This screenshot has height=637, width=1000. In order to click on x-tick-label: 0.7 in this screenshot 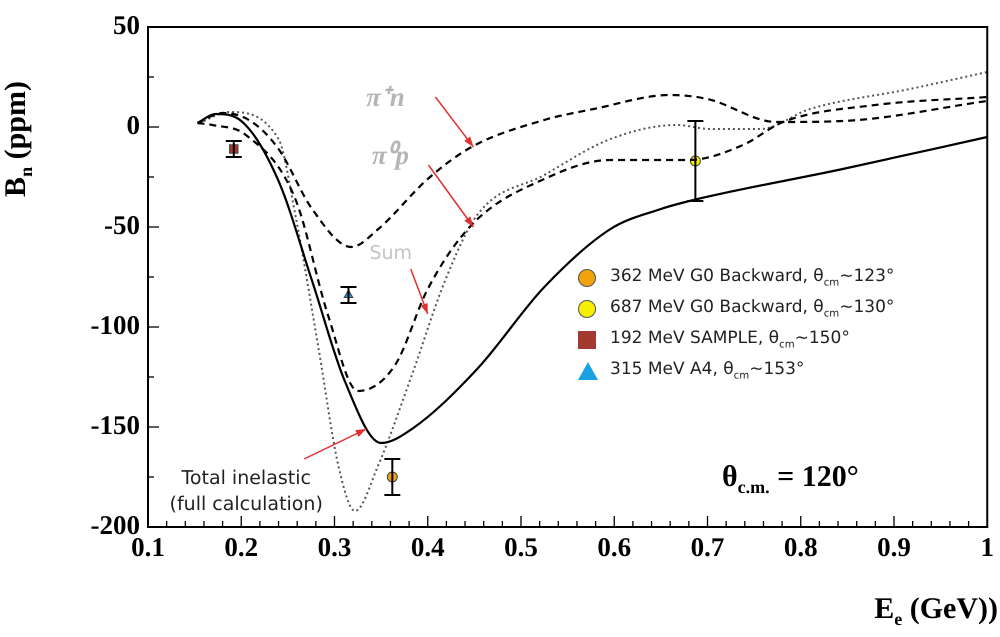, I will do `click(707, 547)`.